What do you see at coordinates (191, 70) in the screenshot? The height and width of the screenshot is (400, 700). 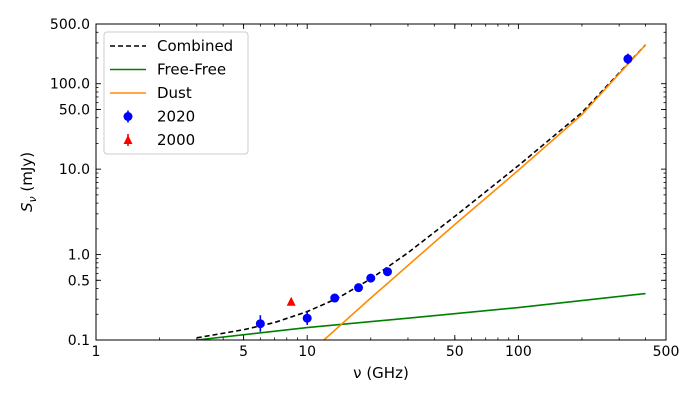 I see `legend-label-free-free: Free-Free` at bounding box center [191, 70].